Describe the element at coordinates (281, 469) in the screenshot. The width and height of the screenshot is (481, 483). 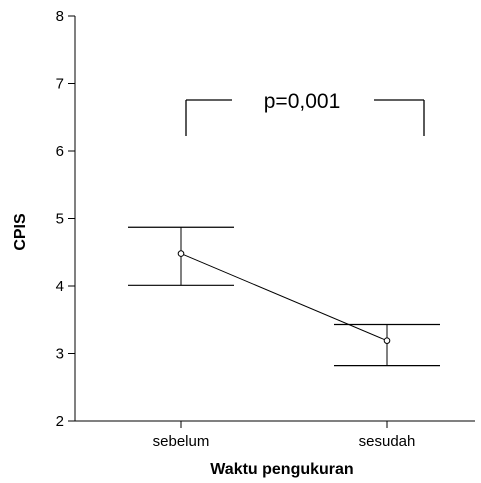
I see `x-axis-title: Waktu pengukuran` at that location.